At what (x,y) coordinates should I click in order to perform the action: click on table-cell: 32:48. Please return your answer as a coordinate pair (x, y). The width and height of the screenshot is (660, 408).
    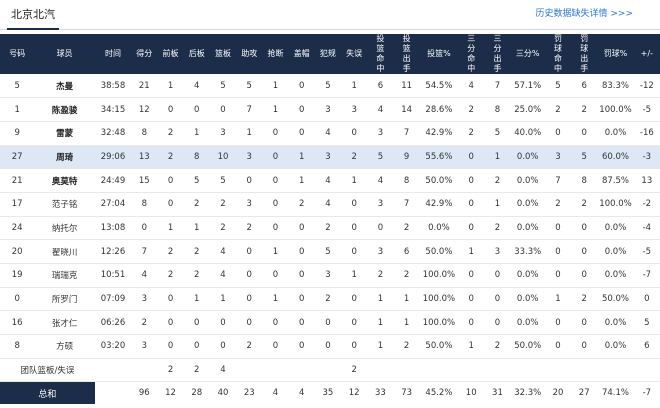
    Looking at the image, I should click on (113, 133).